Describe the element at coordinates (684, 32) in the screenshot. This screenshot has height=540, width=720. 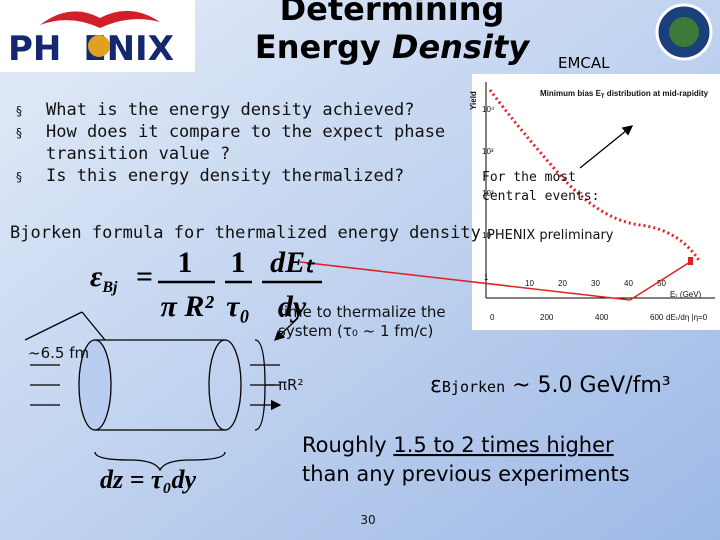
I see `seal-inner` at that location.